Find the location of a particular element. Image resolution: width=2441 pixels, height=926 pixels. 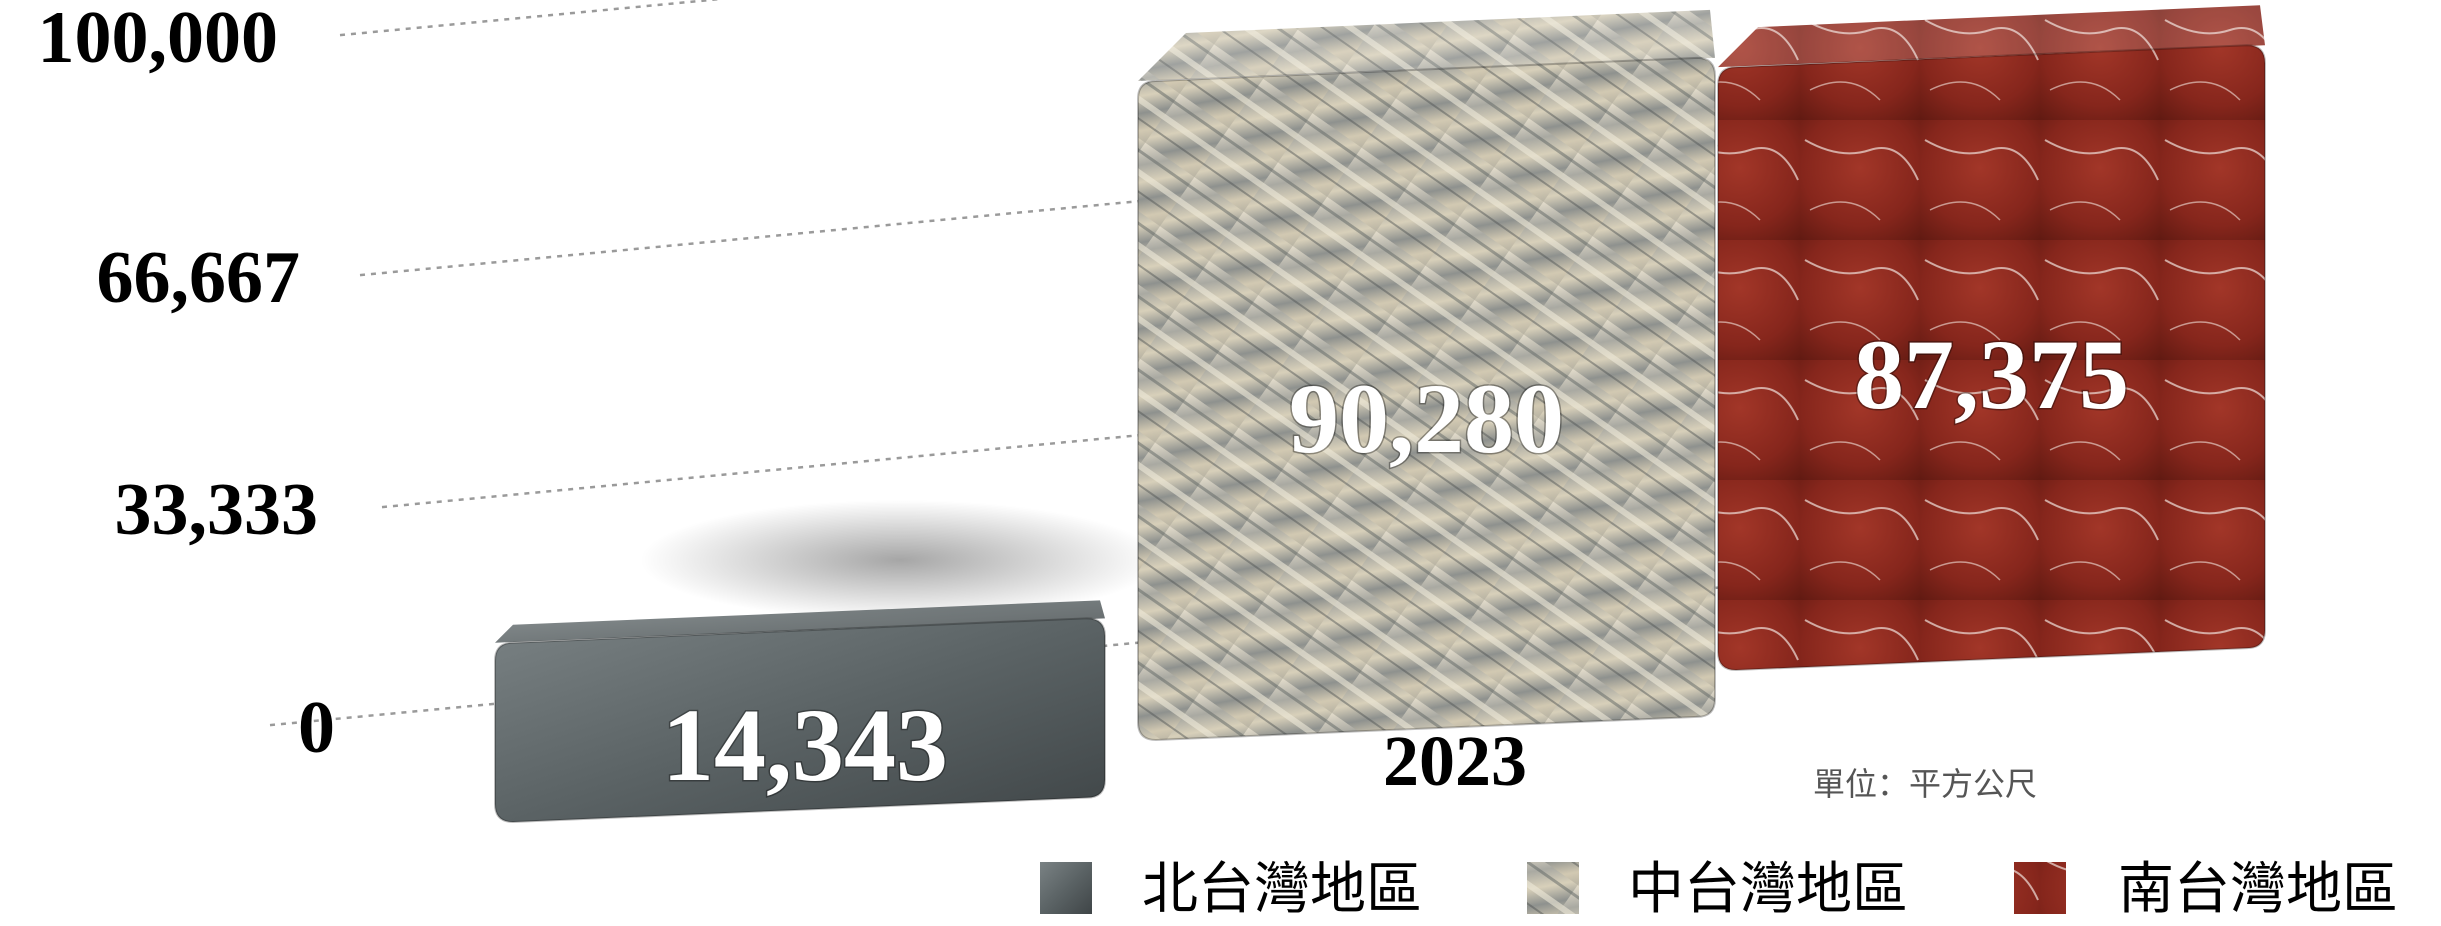

legend-label-north: 北台灣地區 is located at coordinates (1282, 889).